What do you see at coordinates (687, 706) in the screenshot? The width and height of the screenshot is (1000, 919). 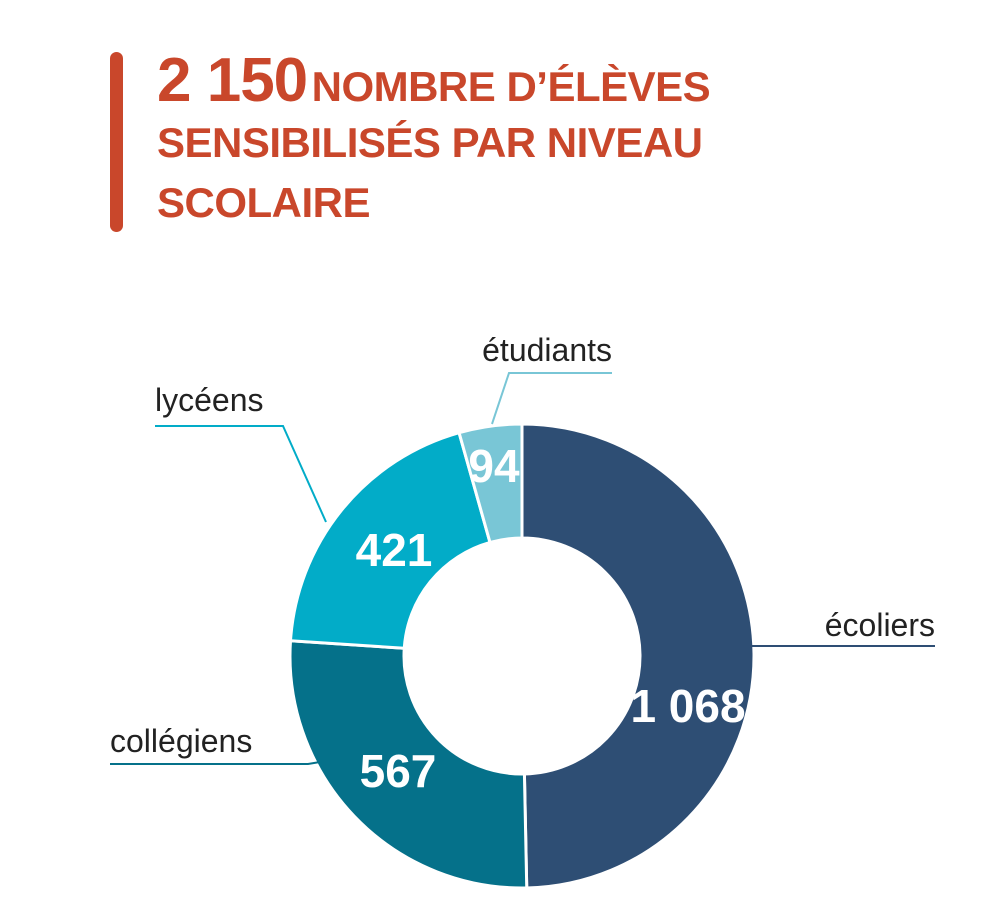 I see `value-label-0: 1 068` at bounding box center [687, 706].